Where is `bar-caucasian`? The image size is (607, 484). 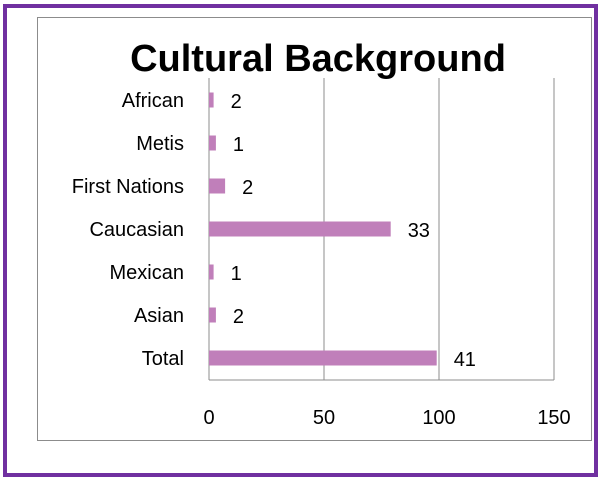
bar-caucasian is located at coordinates (300, 229).